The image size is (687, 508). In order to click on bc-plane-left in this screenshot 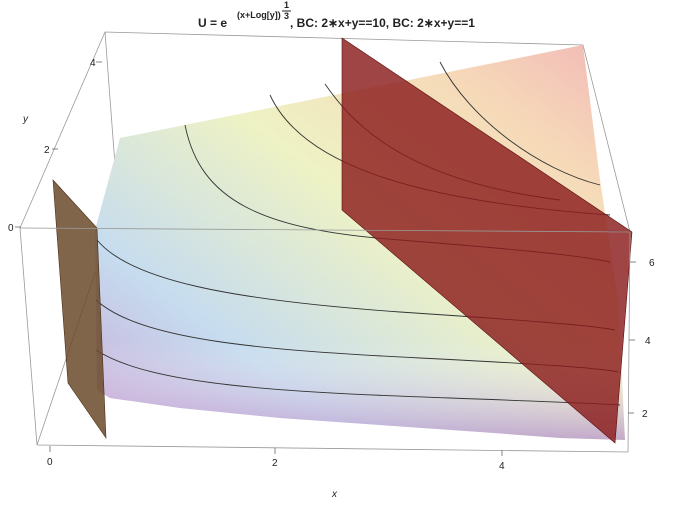, I will do `click(79, 309)`.